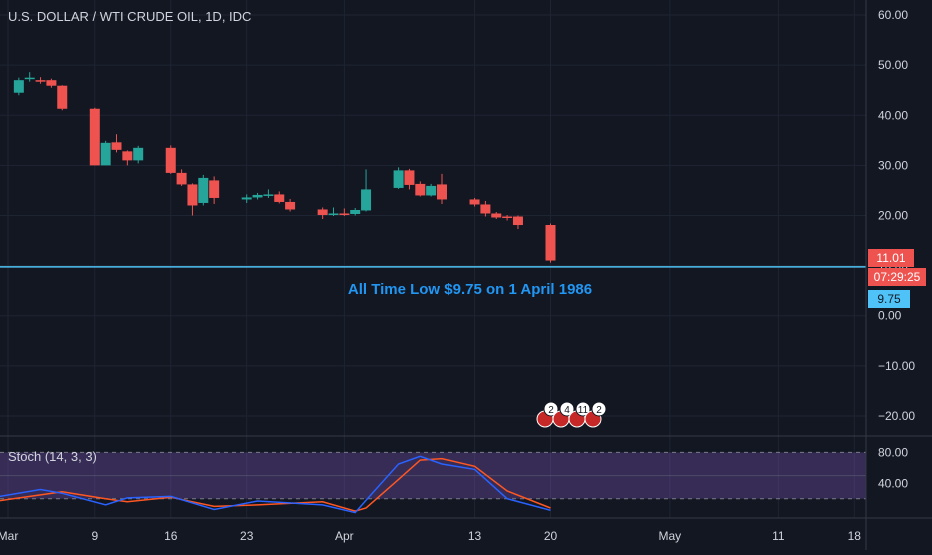  What do you see at coordinates (893, 483) in the screenshot?
I see `stoch-tick-label: 40.00` at bounding box center [893, 483].